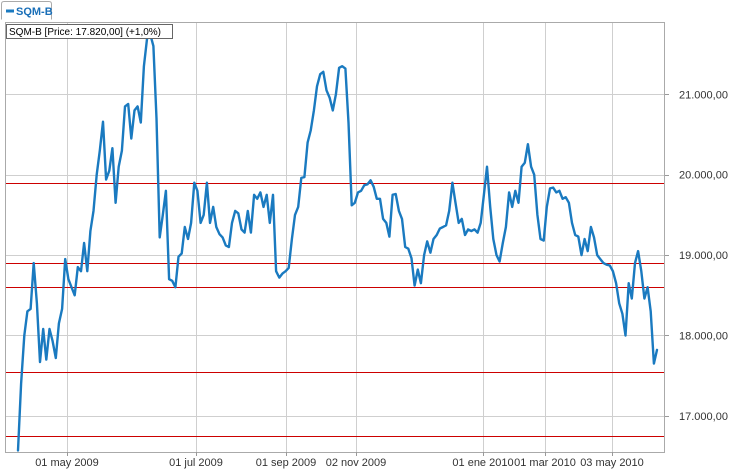 The image size is (745, 470). I want to click on y-tick-label: 17.000,00, so click(703, 417).